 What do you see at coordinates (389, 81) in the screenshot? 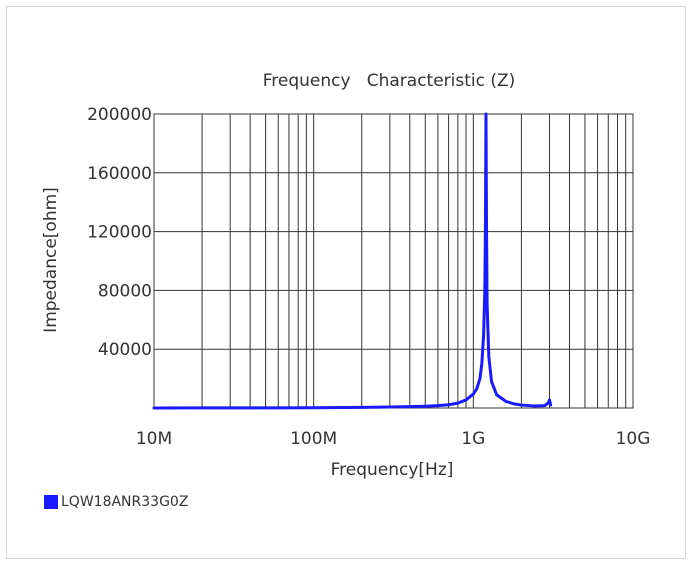
I see `chart-title: Frequency Characteristic (Z)` at bounding box center [389, 81].